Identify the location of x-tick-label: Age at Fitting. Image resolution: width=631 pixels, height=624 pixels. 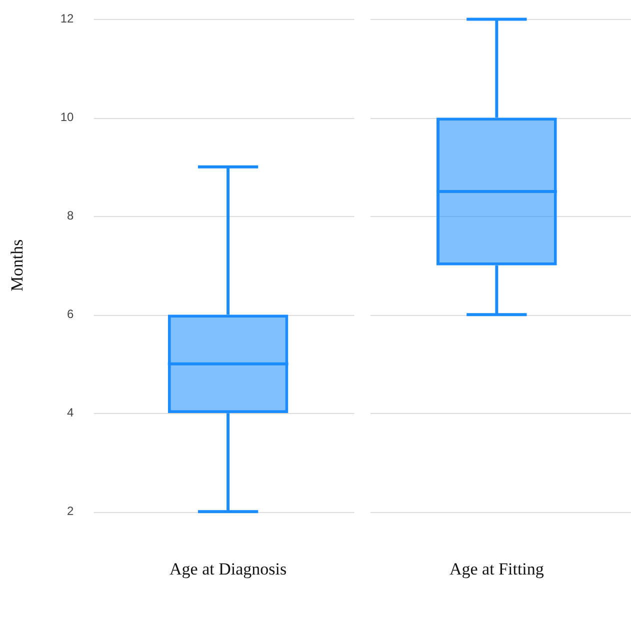
(496, 568).